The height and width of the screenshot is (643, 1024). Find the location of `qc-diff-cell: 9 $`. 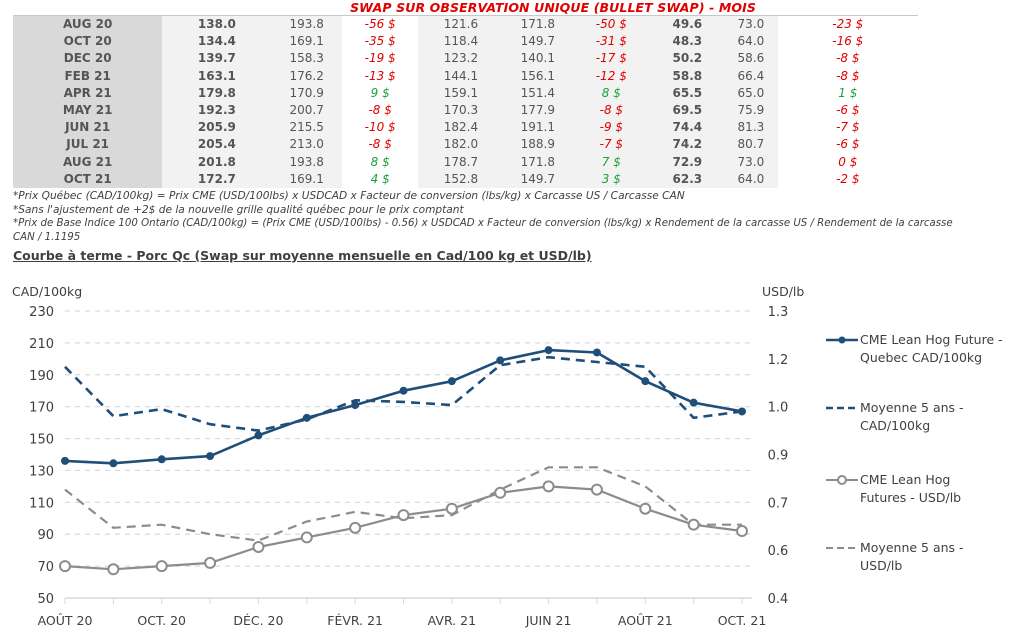

qc-diff-cell: 9 $ is located at coordinates (380, 93).